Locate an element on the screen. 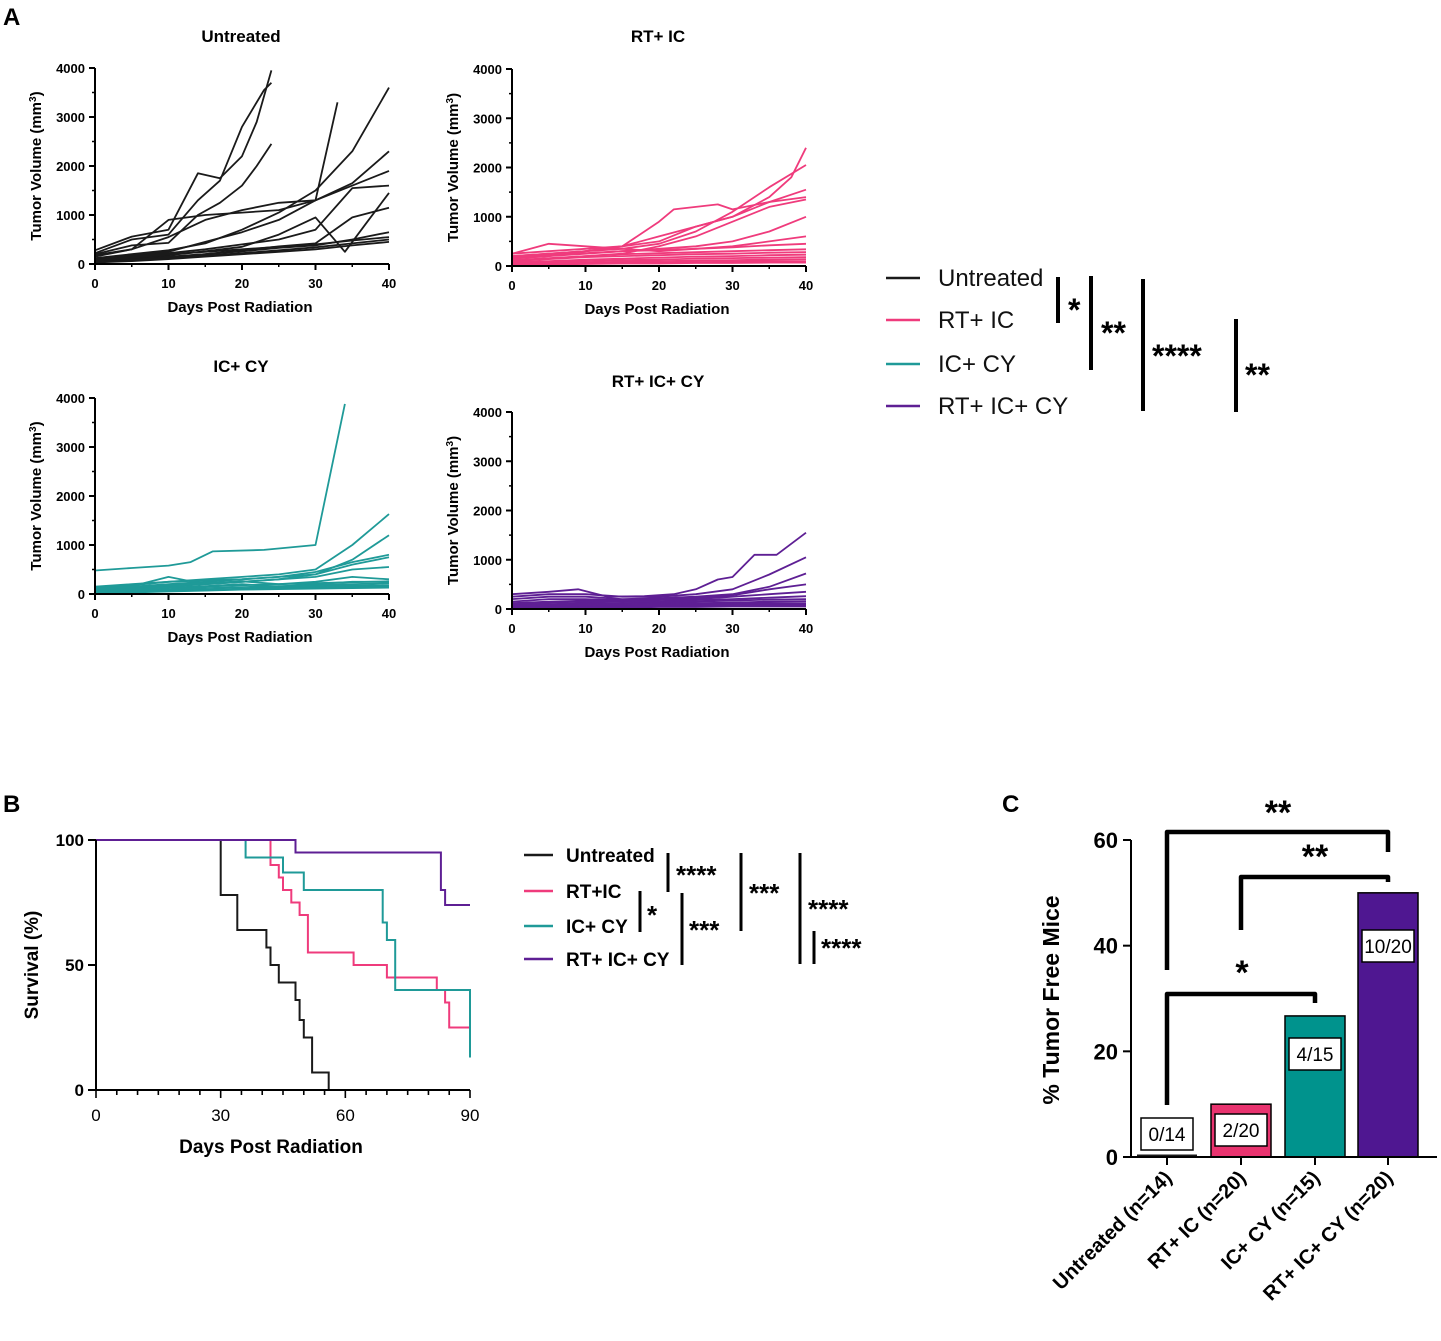  chart-title: RT+ IC+ CY is located at coordinates (658, 381).